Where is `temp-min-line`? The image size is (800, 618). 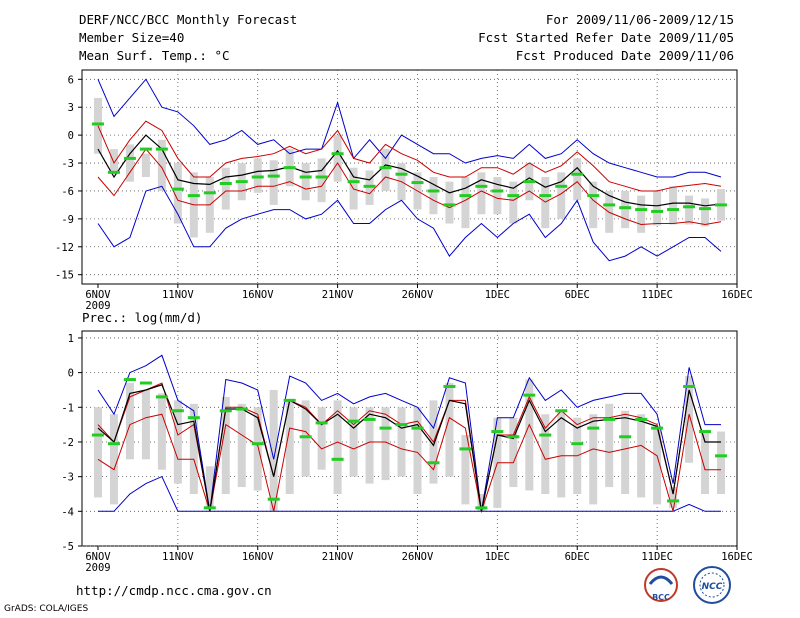 temp-min-line is located at coordinates (409, 223).